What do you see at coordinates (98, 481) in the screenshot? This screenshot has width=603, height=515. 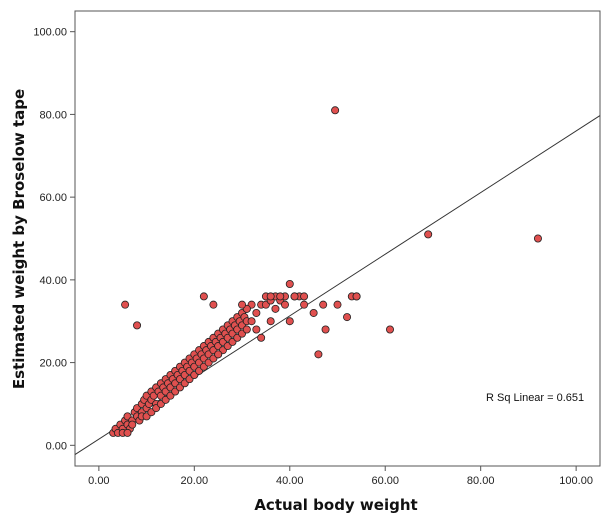 I see `x-tick-label: 0.00` at bounding box center [98, 481].